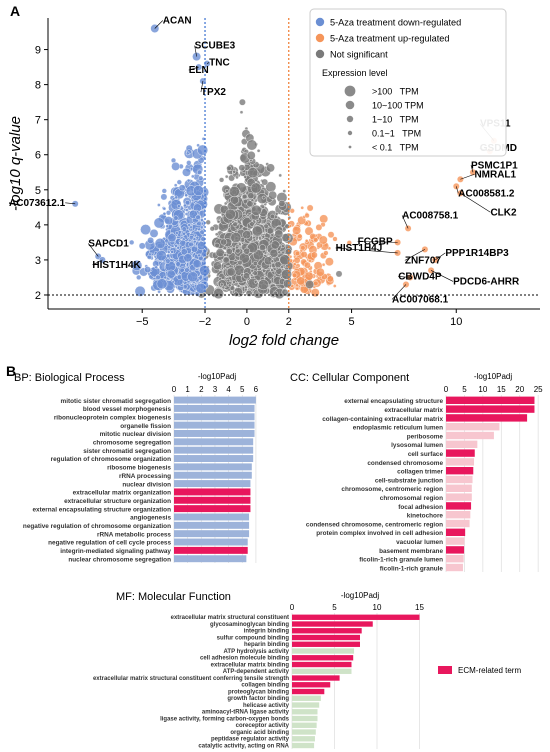  Describe the element at coordinates (256, 389) in the screenshot. I see `bar-tick-label: 6` at that location.